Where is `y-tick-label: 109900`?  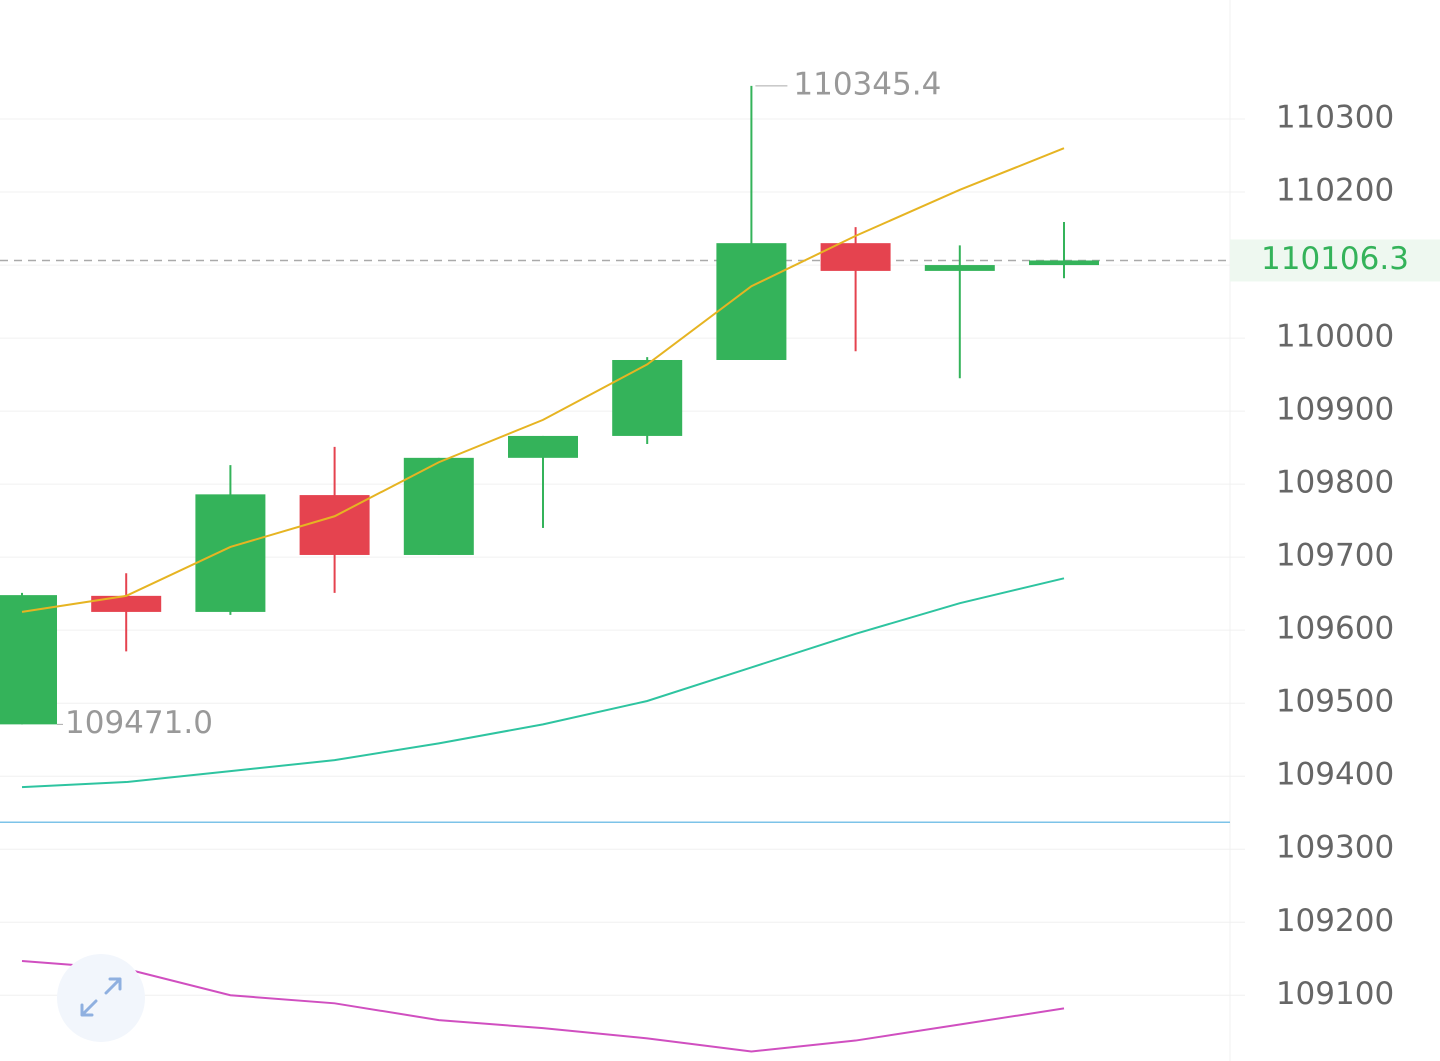
y-tick-label: 109900 is located at coordinates (1335, 410).